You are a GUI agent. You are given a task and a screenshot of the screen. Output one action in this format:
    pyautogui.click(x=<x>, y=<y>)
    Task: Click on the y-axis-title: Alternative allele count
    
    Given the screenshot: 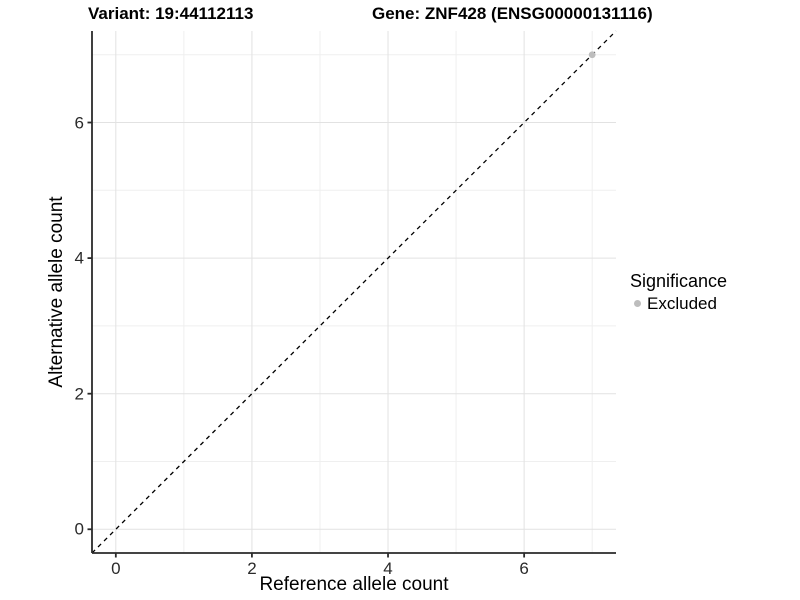 What is the action you would take?
    pyautogui.click(x=56, y=292)
    